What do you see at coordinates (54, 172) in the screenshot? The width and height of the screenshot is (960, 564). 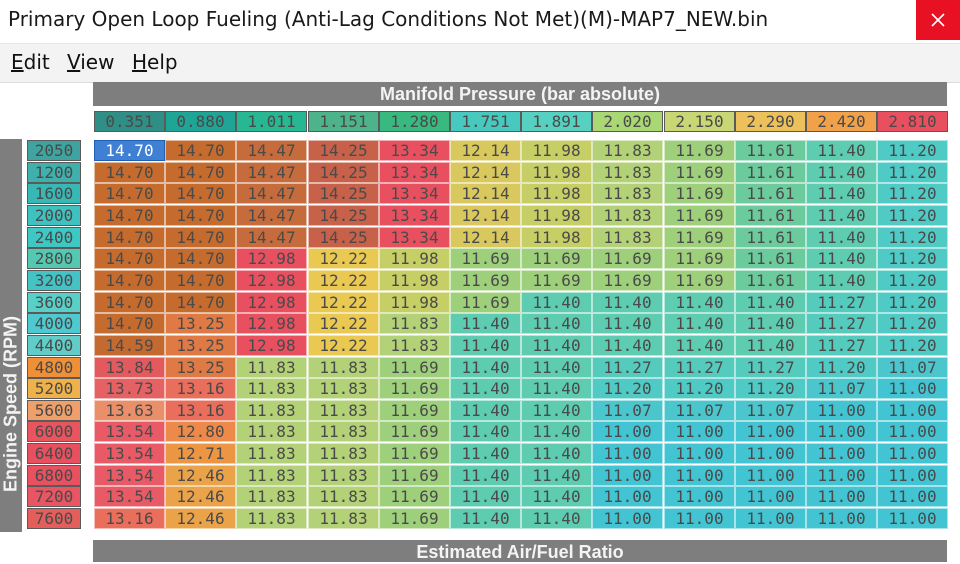 I see `y-axis-cell: 1200` at bounding box center [54, 172].